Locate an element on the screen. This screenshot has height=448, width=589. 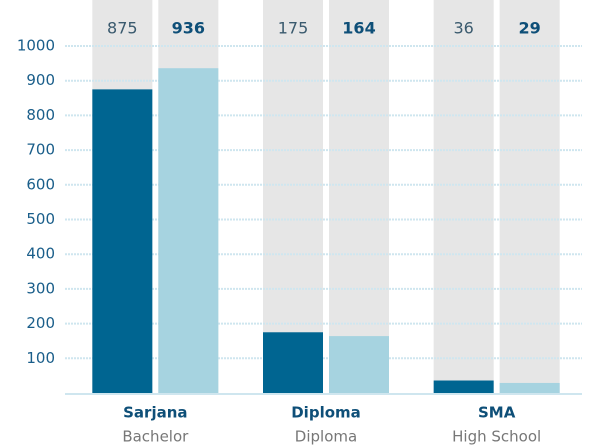
y-tick-label: 800 is located at coordinates (40, 115).